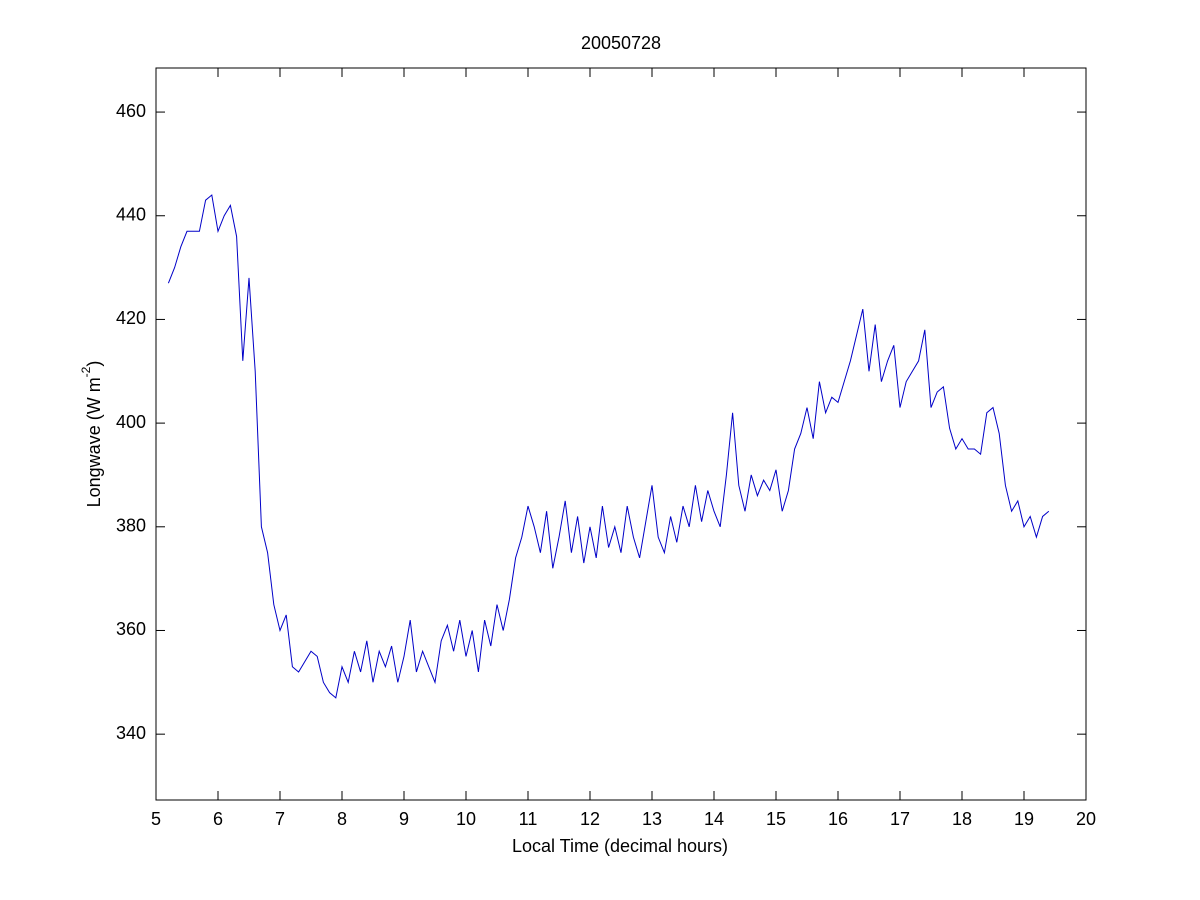 This screenshot has width=1200, height=900. Describe the element at coordinates (131, 733) in the screenshot. I see `y-tick-label: 340` at that location.